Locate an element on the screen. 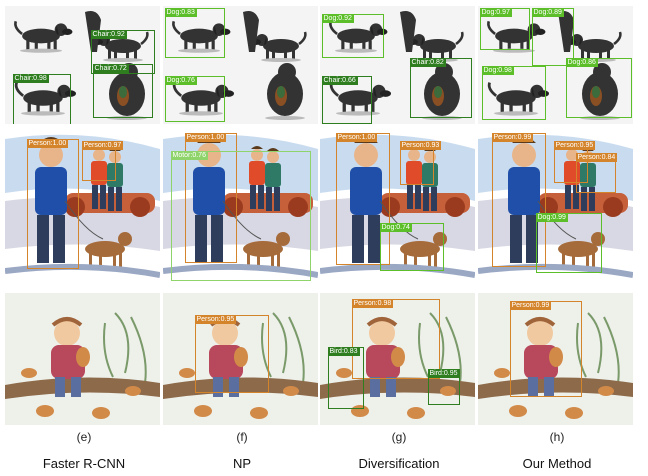 The height and width of the screenshot is (476, 648). detection-label: Motor:0.76 is located at coordinates (189, 155).